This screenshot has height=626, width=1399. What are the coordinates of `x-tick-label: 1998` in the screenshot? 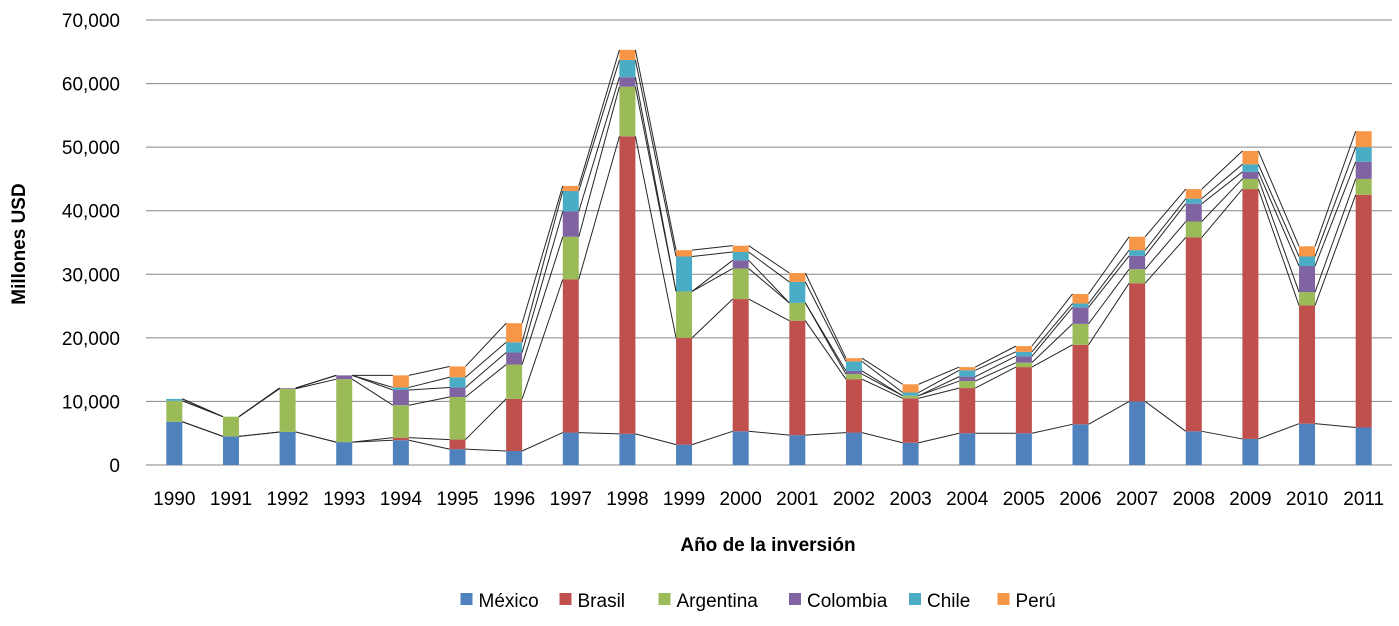 It's located at (627, 499).